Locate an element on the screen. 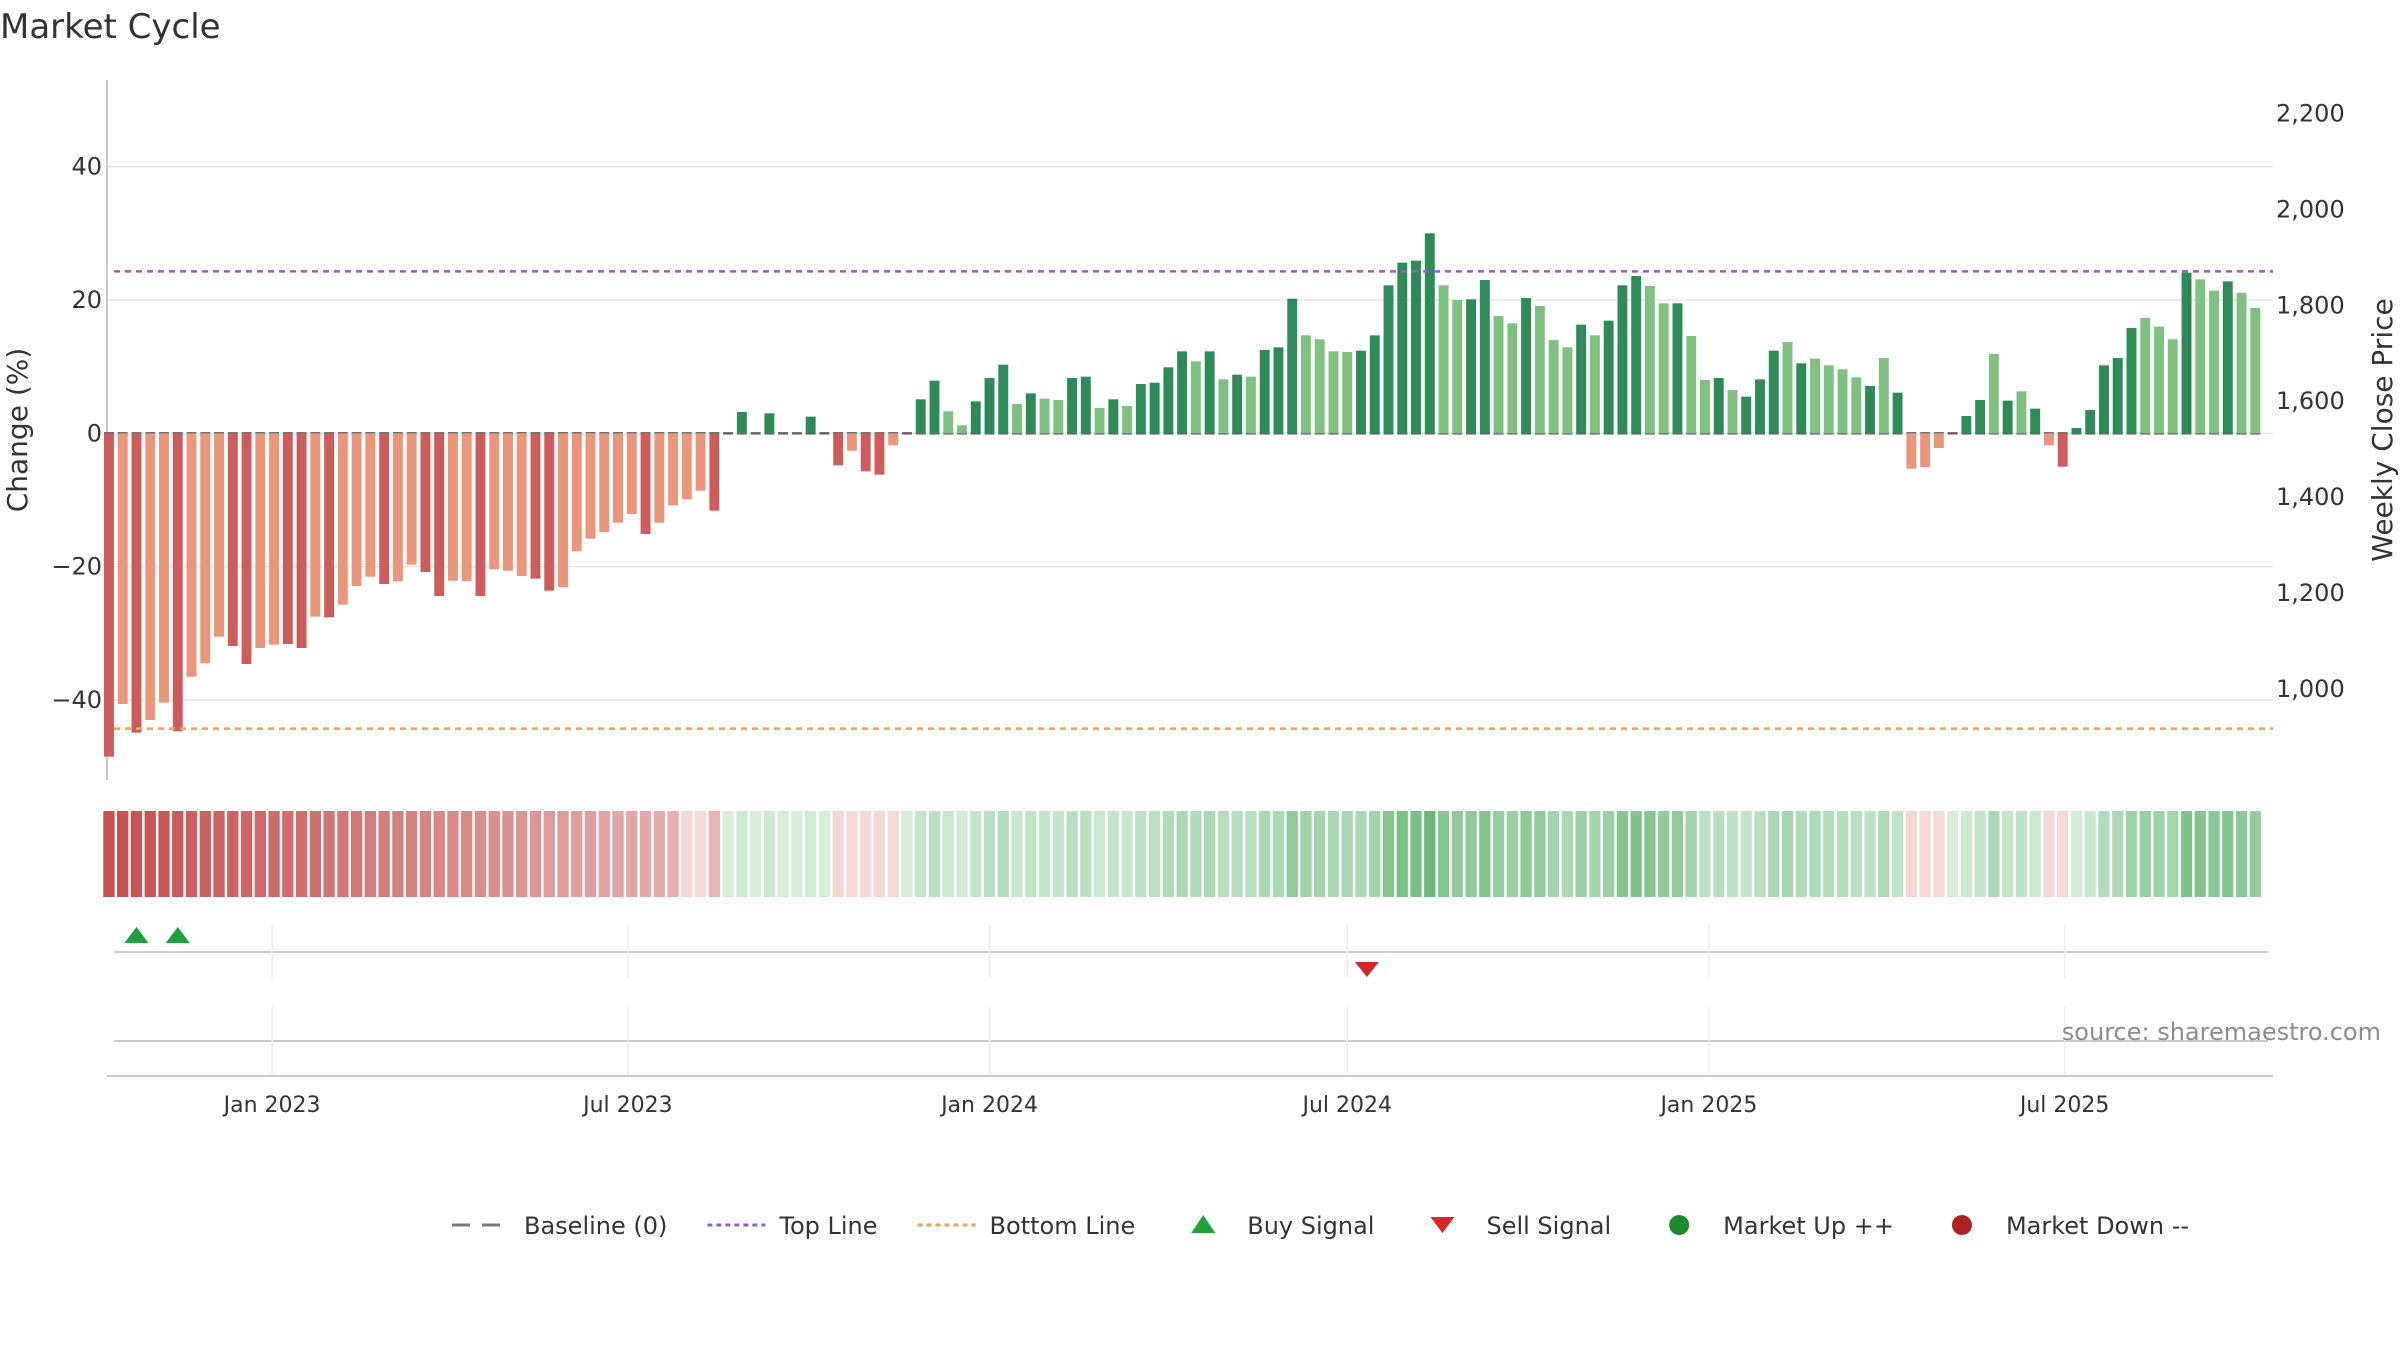 The height and width of the screenshot is (1350, 2400). left-axis-title: Change (%) is located at coordinates (17, 430).